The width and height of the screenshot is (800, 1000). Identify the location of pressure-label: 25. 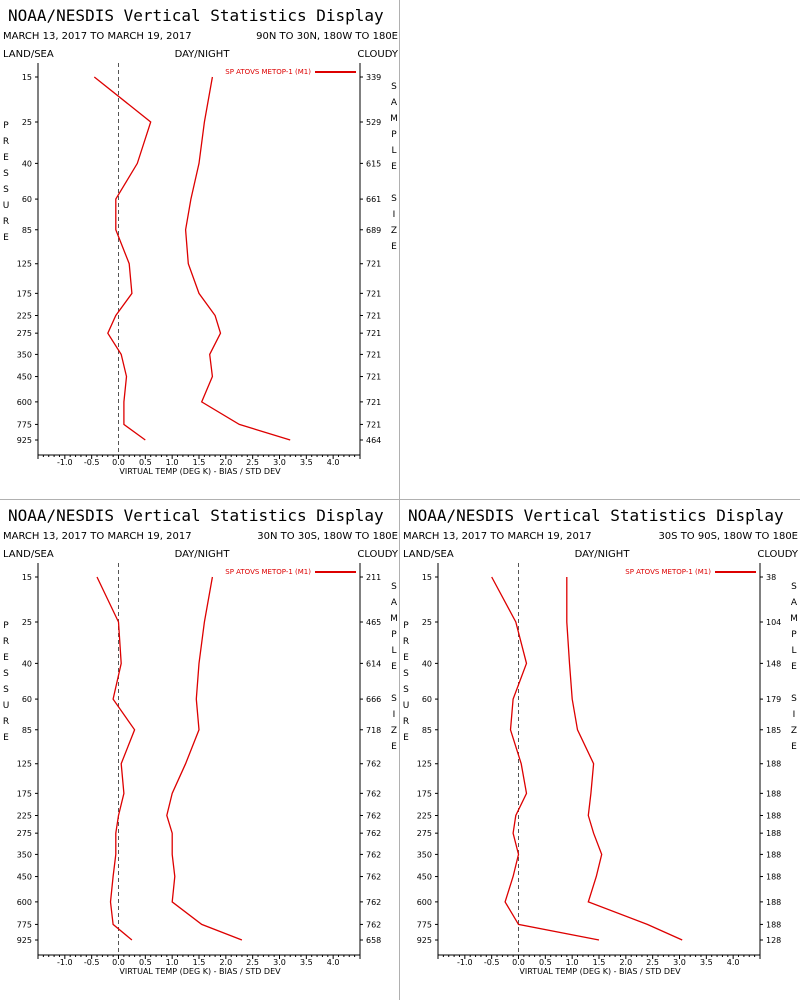
(27, 622).